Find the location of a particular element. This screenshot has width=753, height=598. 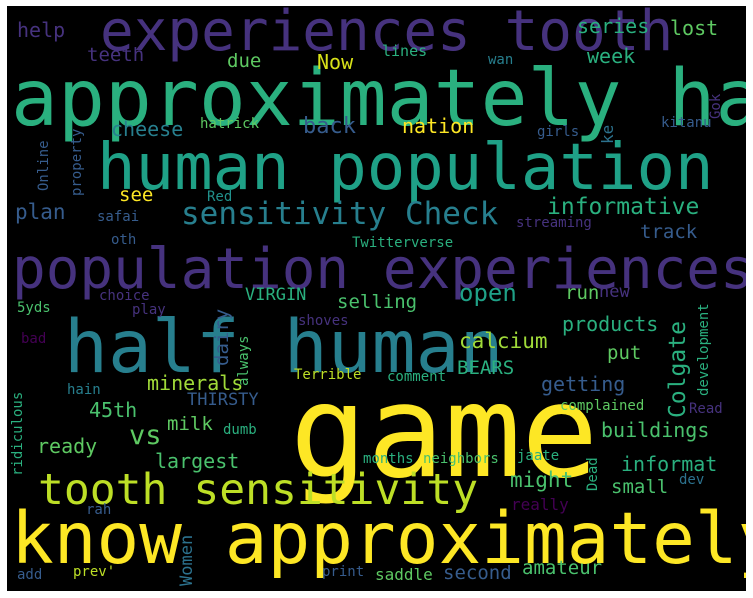

word-calcium: calcium is located at coordinates (503, 341).